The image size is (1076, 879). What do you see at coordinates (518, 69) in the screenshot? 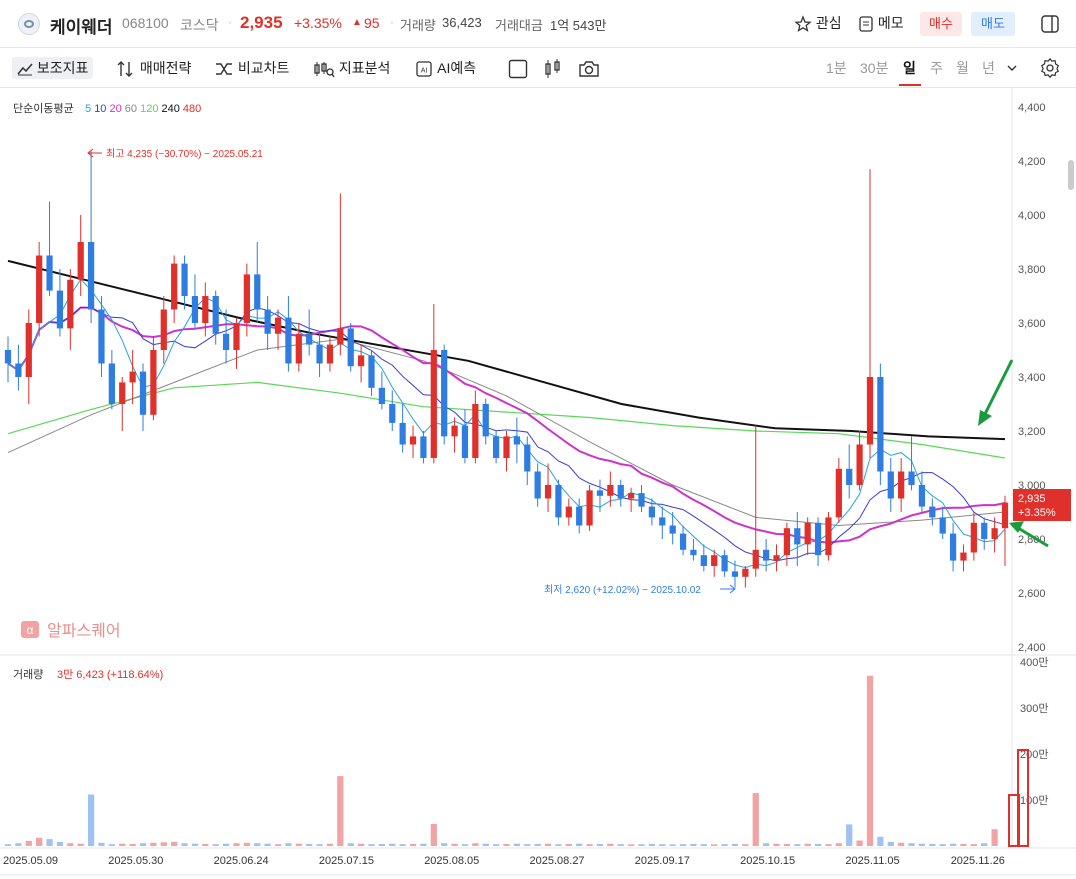
I see `square-drawing-icon` at bounding box center [518, 69].